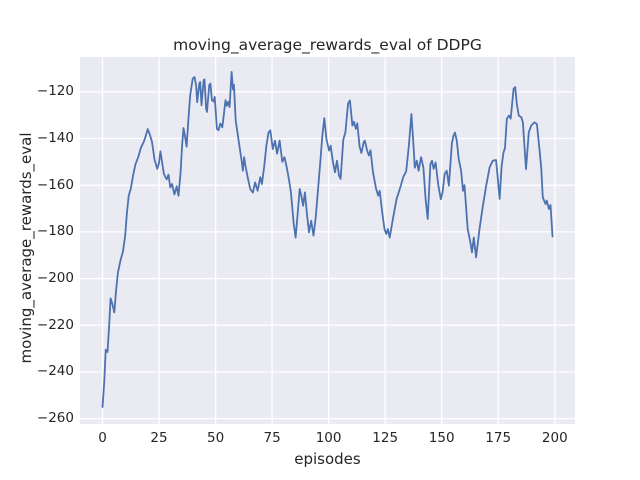 The height and width of the screenshot is (480, 640). What do you see at coordinates (327, 459) in the screenshot?
I see `x-axis-label: episodes` at bounding box center [327, 459].